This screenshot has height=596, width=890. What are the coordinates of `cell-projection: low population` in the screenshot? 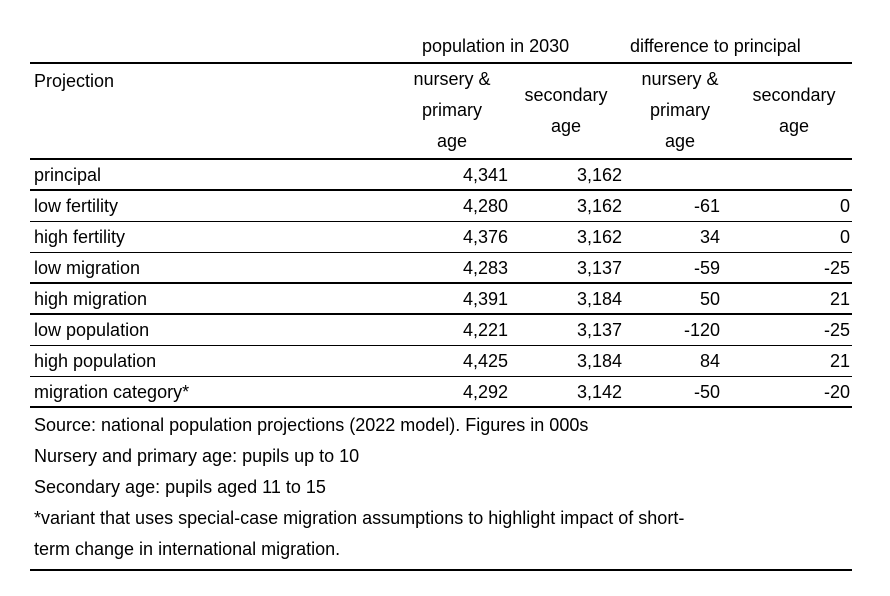 It's located at (92, 330).